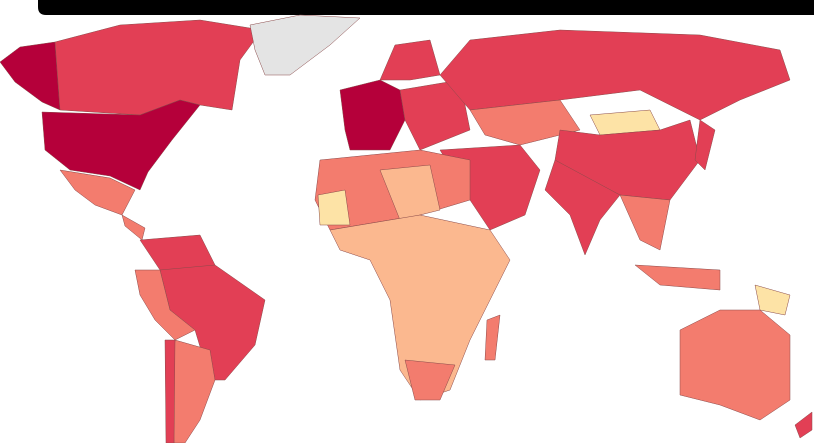 The image size is (814, 443). Describe the element at coordinates (305, 45) in the screenshot. I see `greenland` at that location.